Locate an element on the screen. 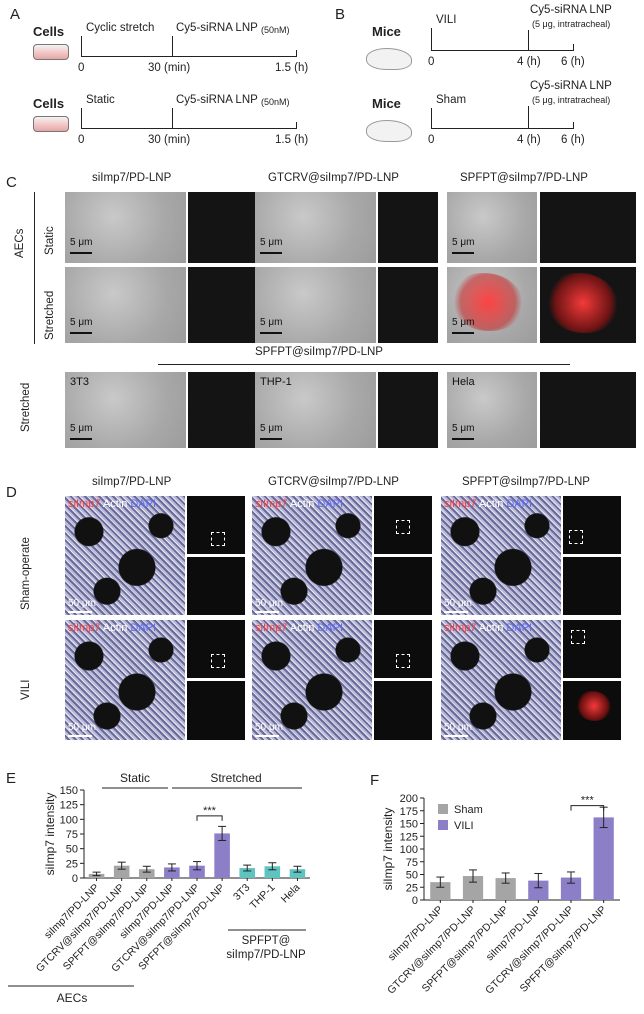 This screenshot has height=1014, width=644. y-tick-label: 175 is located at coordinates (409, 812).